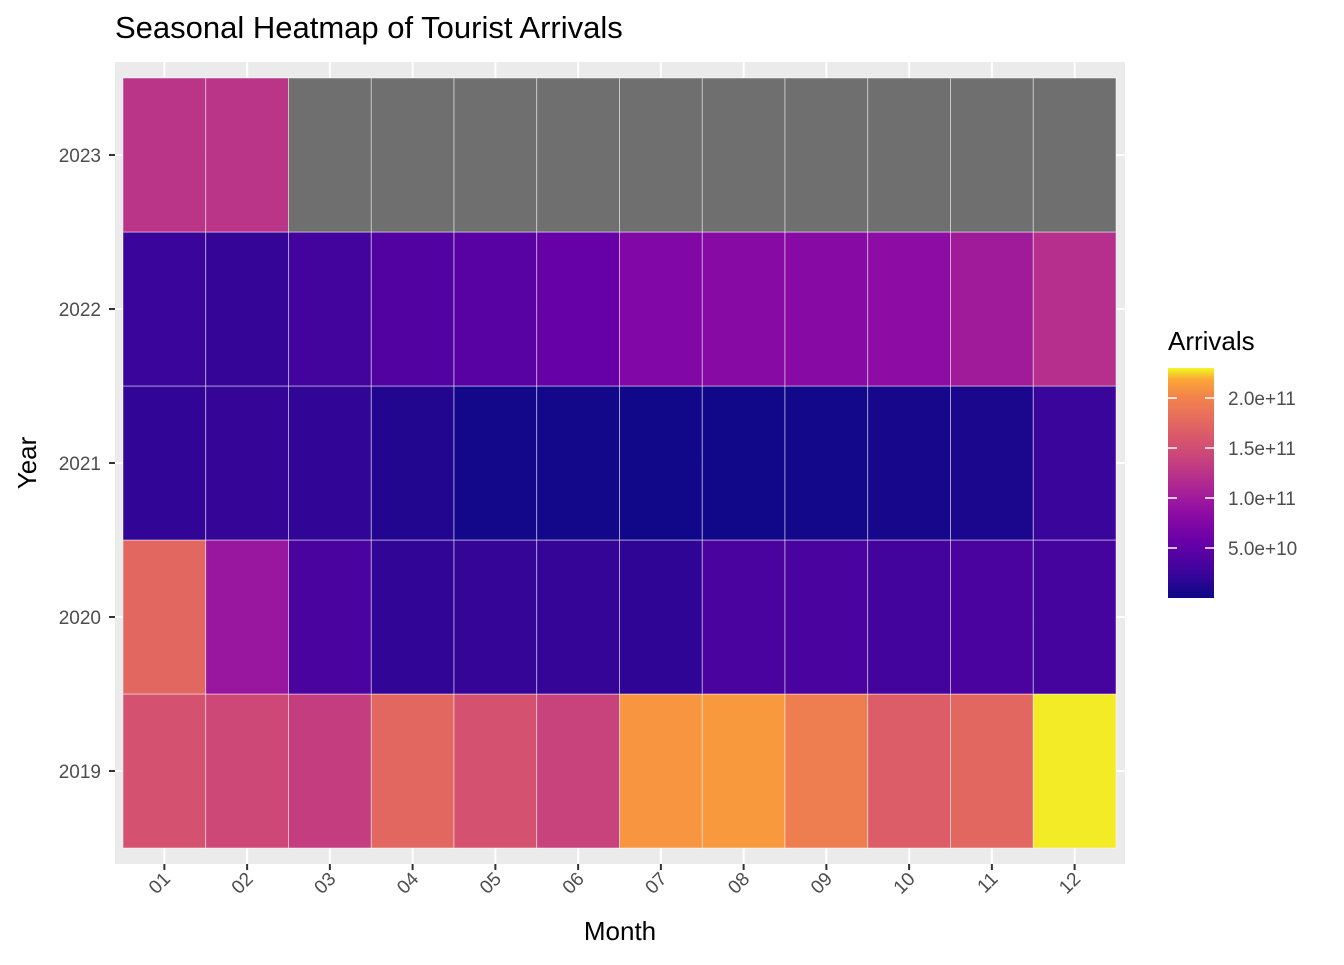 This screenshot has width=1344, height=965. I want to click on y-tick-label: 2023, so click(80, 156).